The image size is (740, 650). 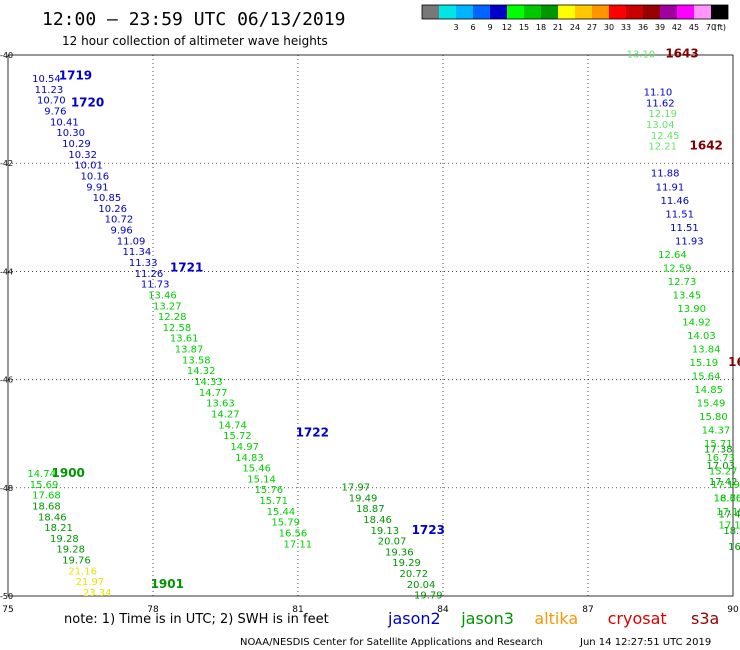 What do you see at coordinates (95, 176) in the screenshot?
I see `wave-height-label: 10.16` at bounding box center [95, 176].